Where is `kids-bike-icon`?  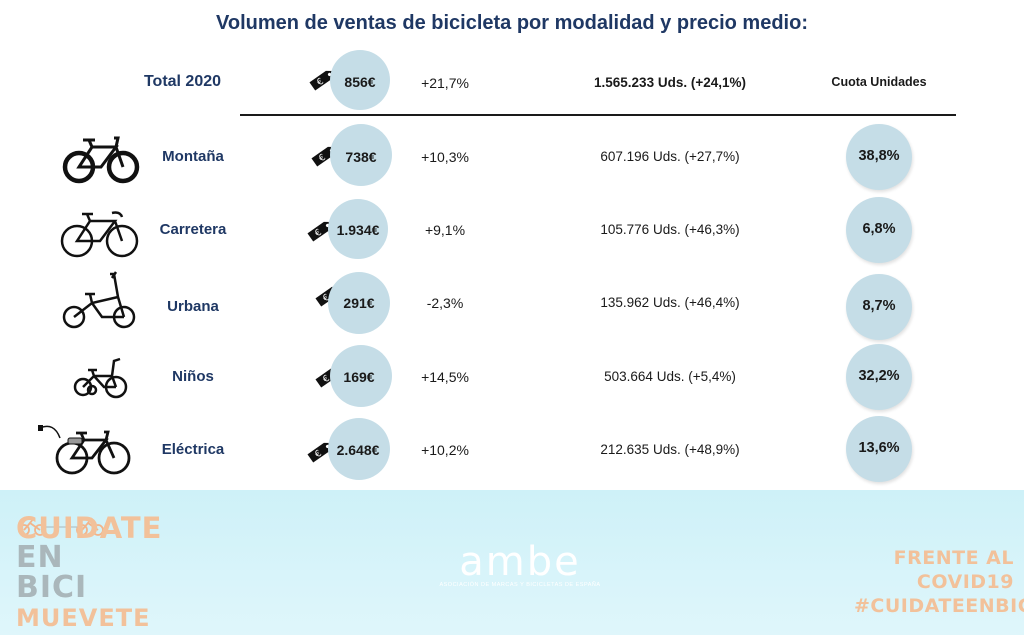 kids-bike-icon is located at coordinates (98, 376).